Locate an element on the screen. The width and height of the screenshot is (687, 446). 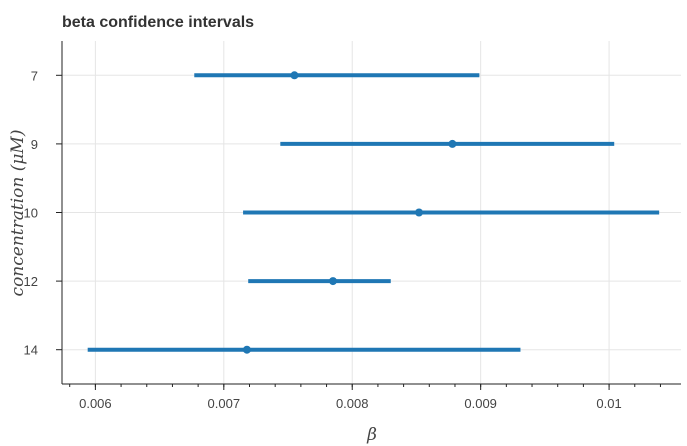
y-tick-label: 7 is located at coordinates (34, 75).